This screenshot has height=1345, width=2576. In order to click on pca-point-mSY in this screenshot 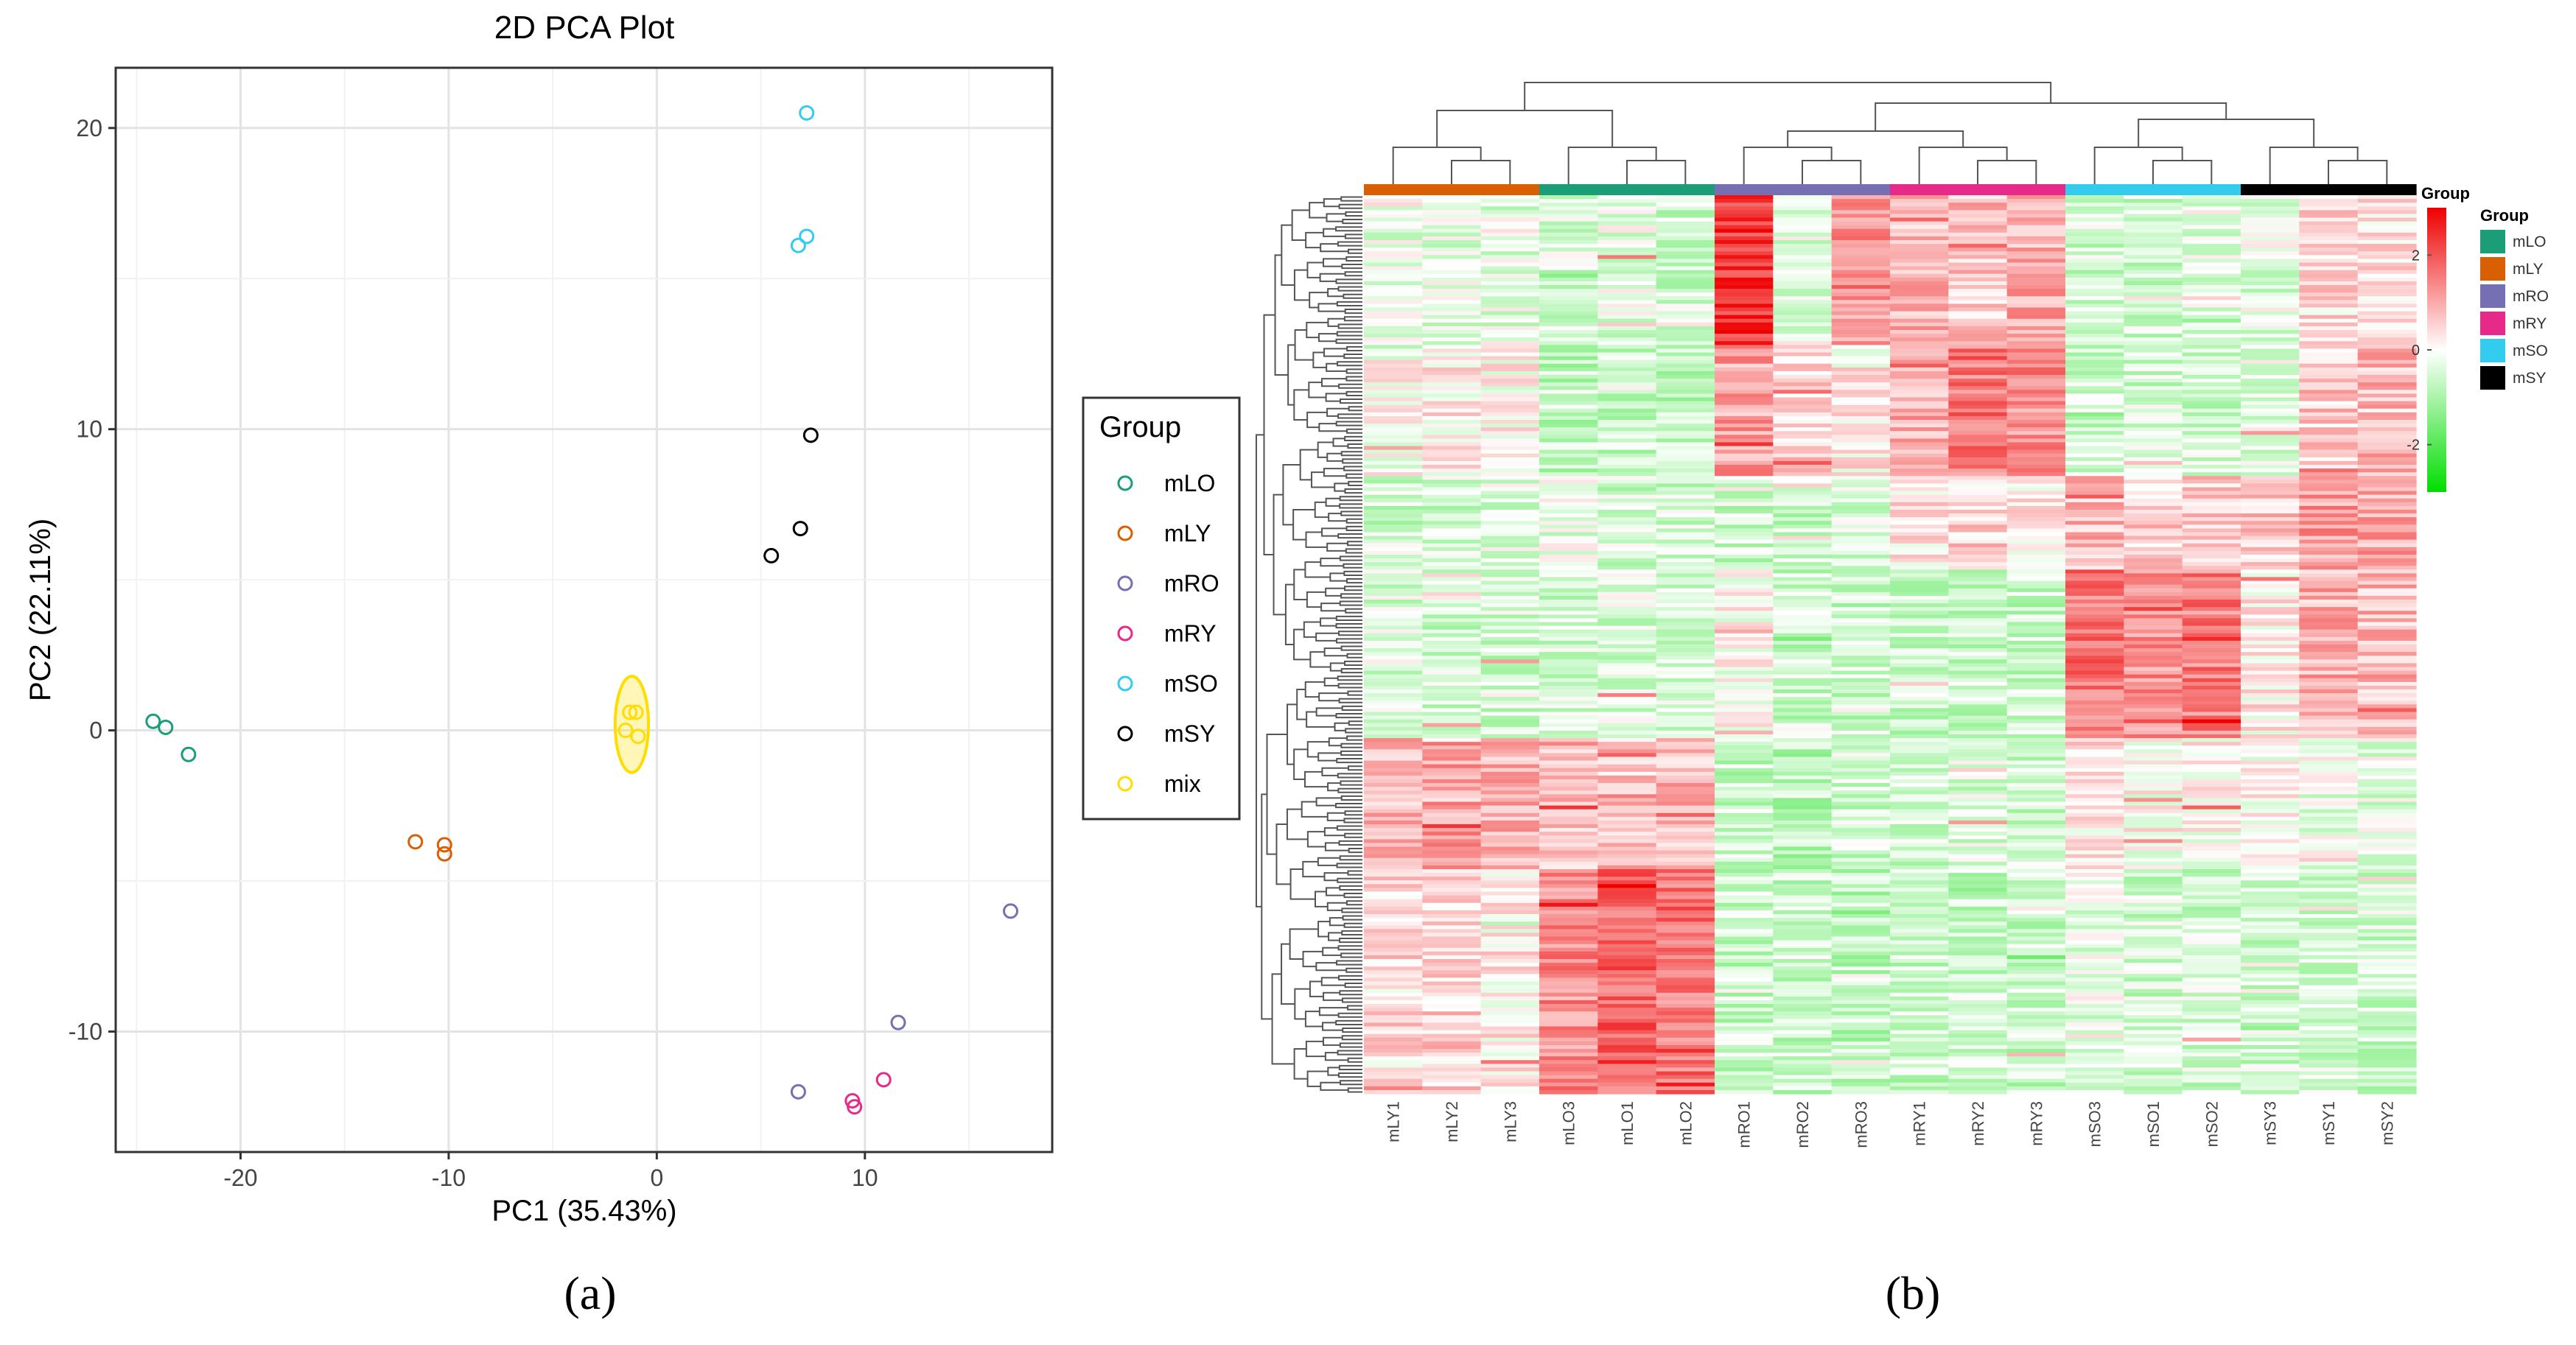, I will do `click(772, 555)`.